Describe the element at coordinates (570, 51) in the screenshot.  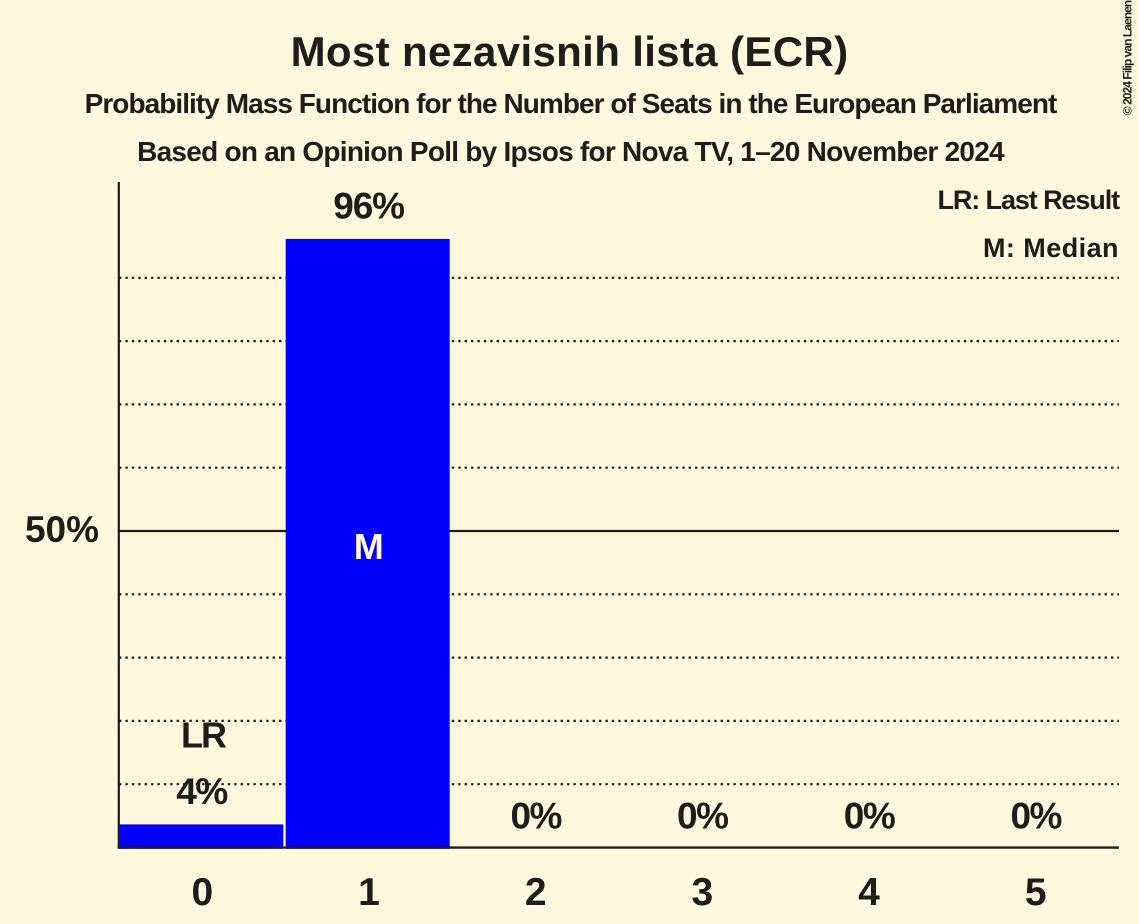
I see `svg-text: Most nezavisnih lista (ECR)` at that location.